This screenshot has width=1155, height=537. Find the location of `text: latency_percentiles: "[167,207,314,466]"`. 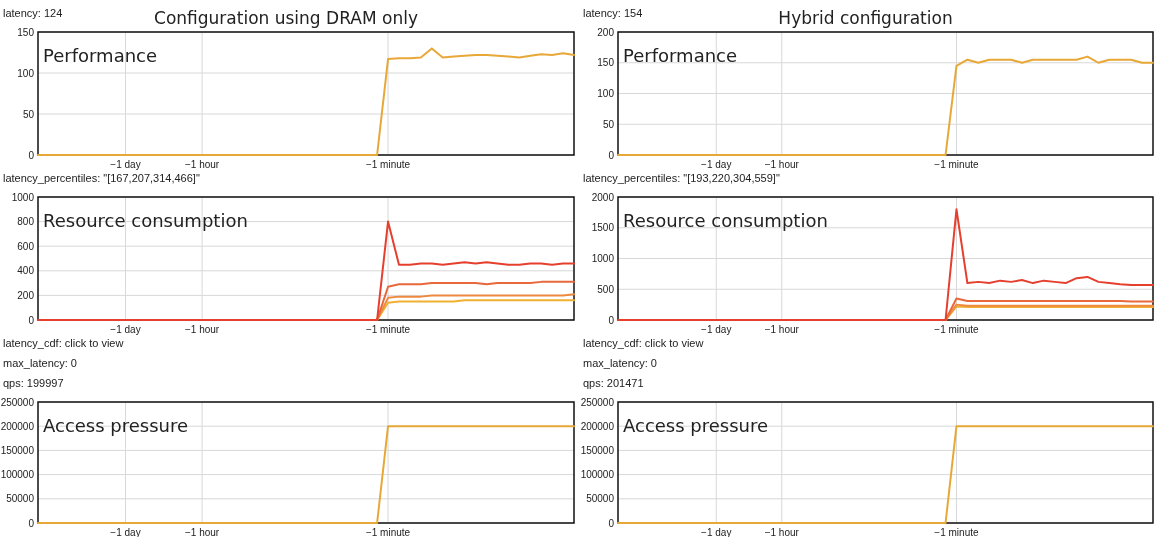

text: latency_percentiles: "[167,207,314,466]" is located at coordinates (101, 178).